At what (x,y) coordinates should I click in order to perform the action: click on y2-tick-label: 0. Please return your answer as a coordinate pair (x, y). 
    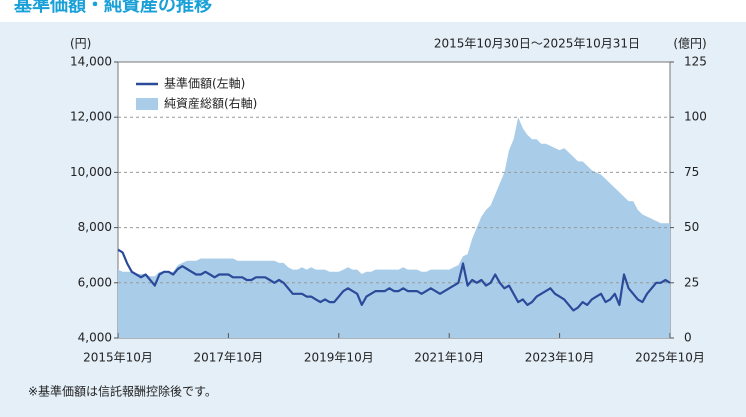
    Looking at the image, I should click on (688, 338).